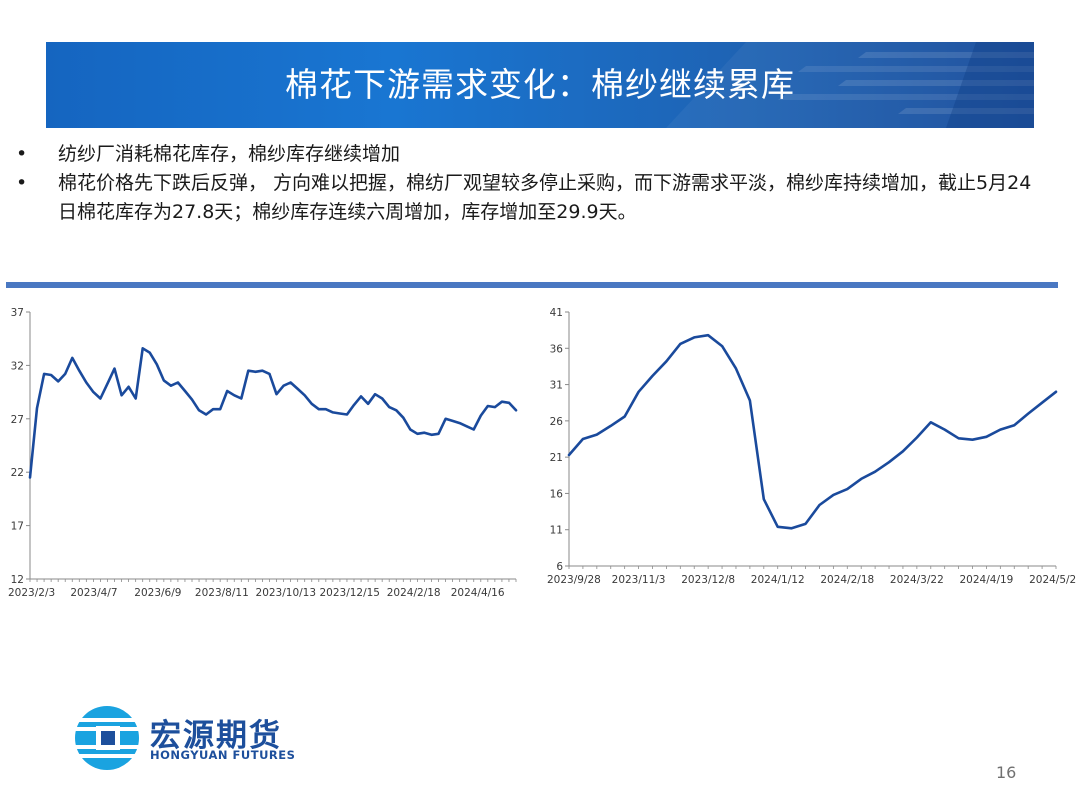  What do you see at coordinates (556, 313) in the screenshot?
I see `y-tick-label: 41` at bounding box center [556, 313].